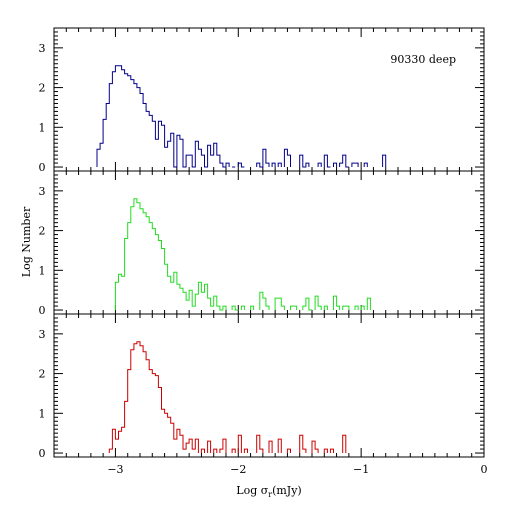 This screenshot has width=512, height=512. Describe the element at coordinates (42, 108) in the screenshot. I see `panel-top-y-tick-labels: 0 1 2 3` at that location.